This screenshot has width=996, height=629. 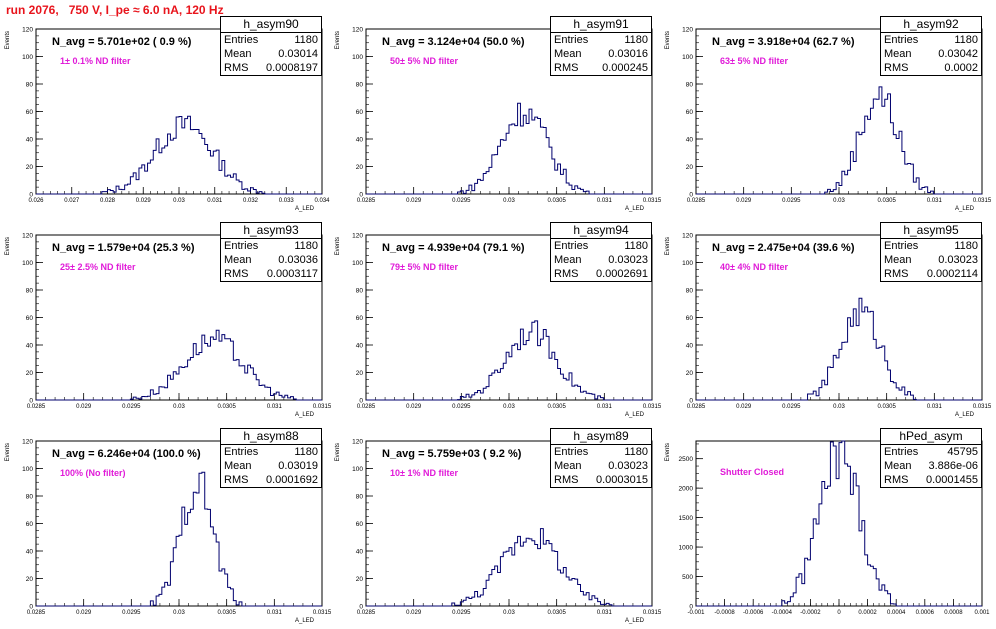 I want to click on y-tick-label: 500, so click(x=687, y=577).